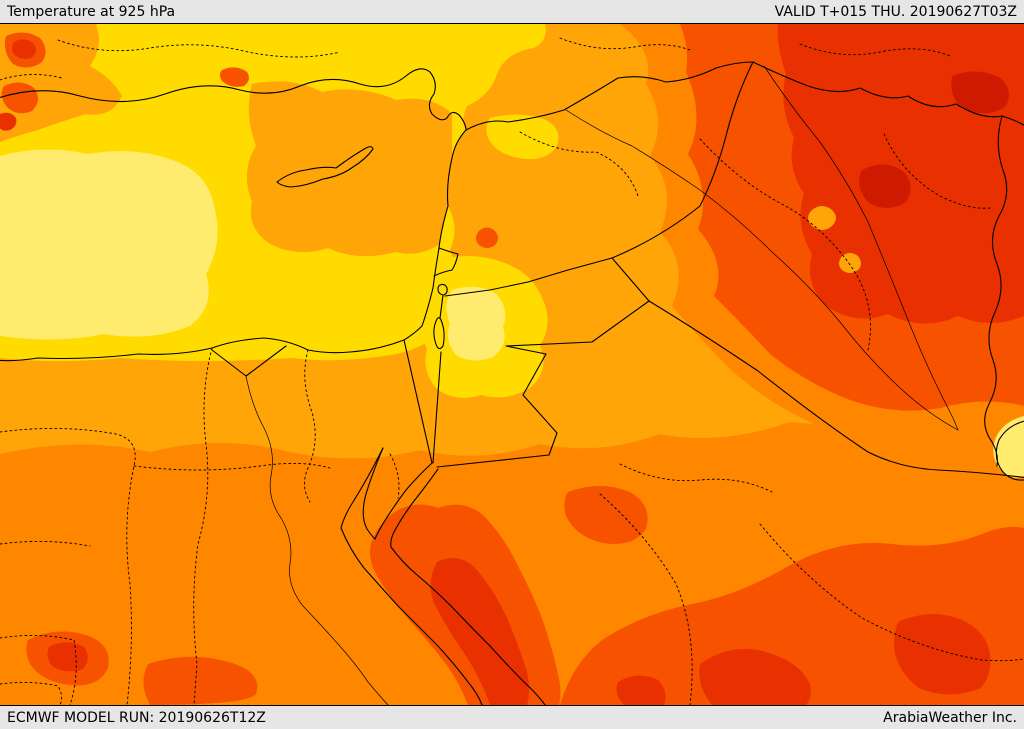 Image resolution: width=1024 pixels, height=729 pixels. I want to click on temp-spot-corner-a-core, so click(24, 49).